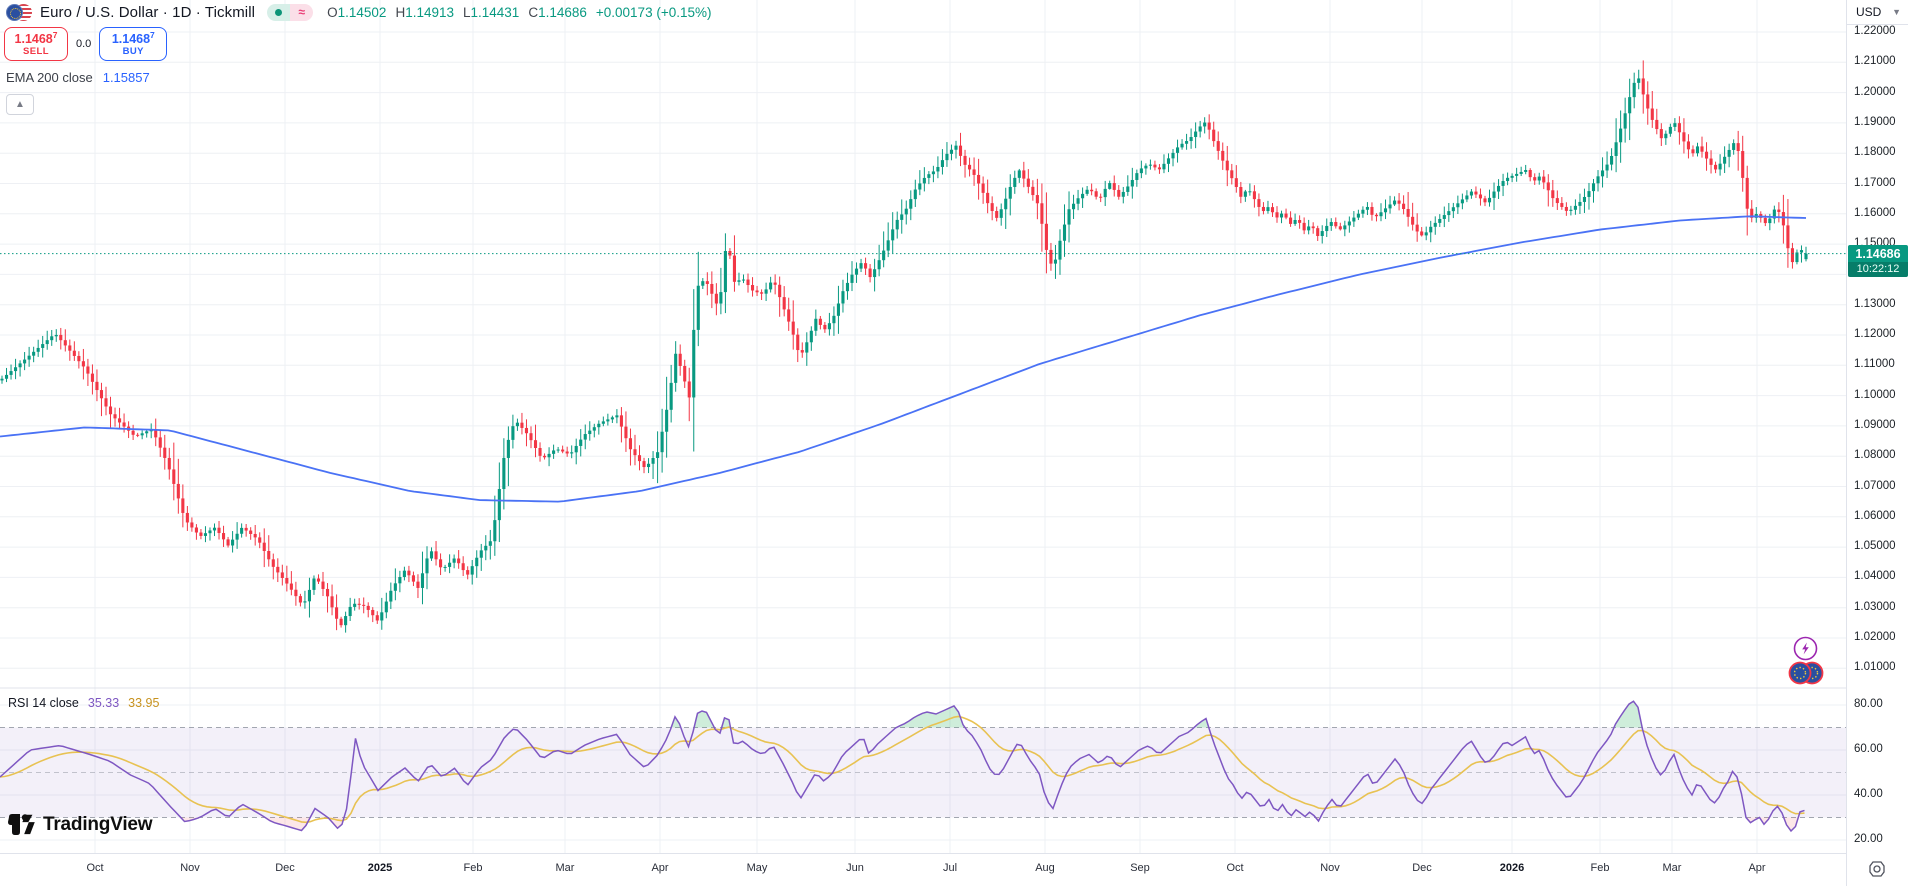  Describe the element at coordinates (279, 12) in the screenshot. I see `market-open-dot-icon` at that location.